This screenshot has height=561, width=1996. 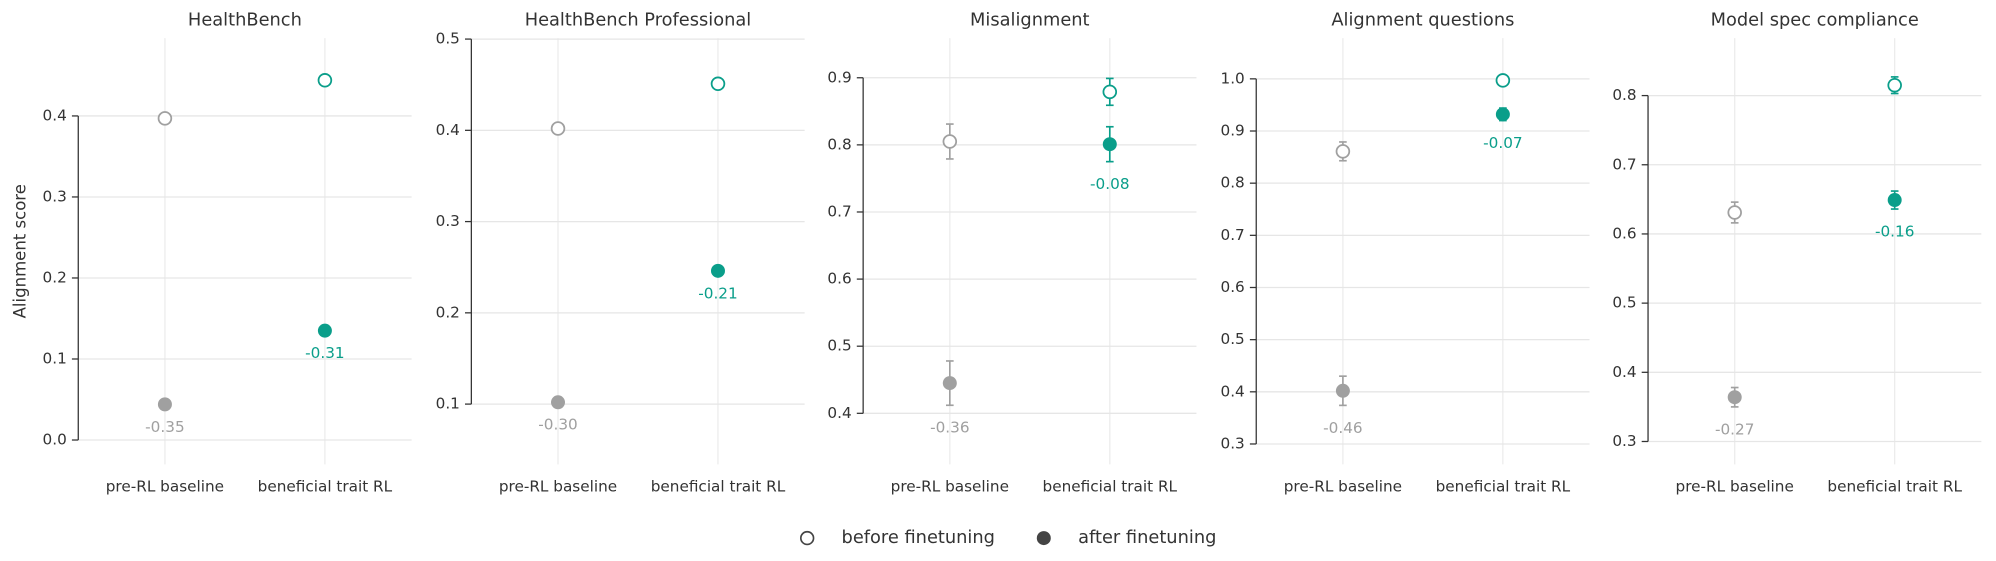 What do you see at coordinates (1894, 231) in the screenshot?
I see `difference-label: -0.16` at bounding box center [1894, 231].